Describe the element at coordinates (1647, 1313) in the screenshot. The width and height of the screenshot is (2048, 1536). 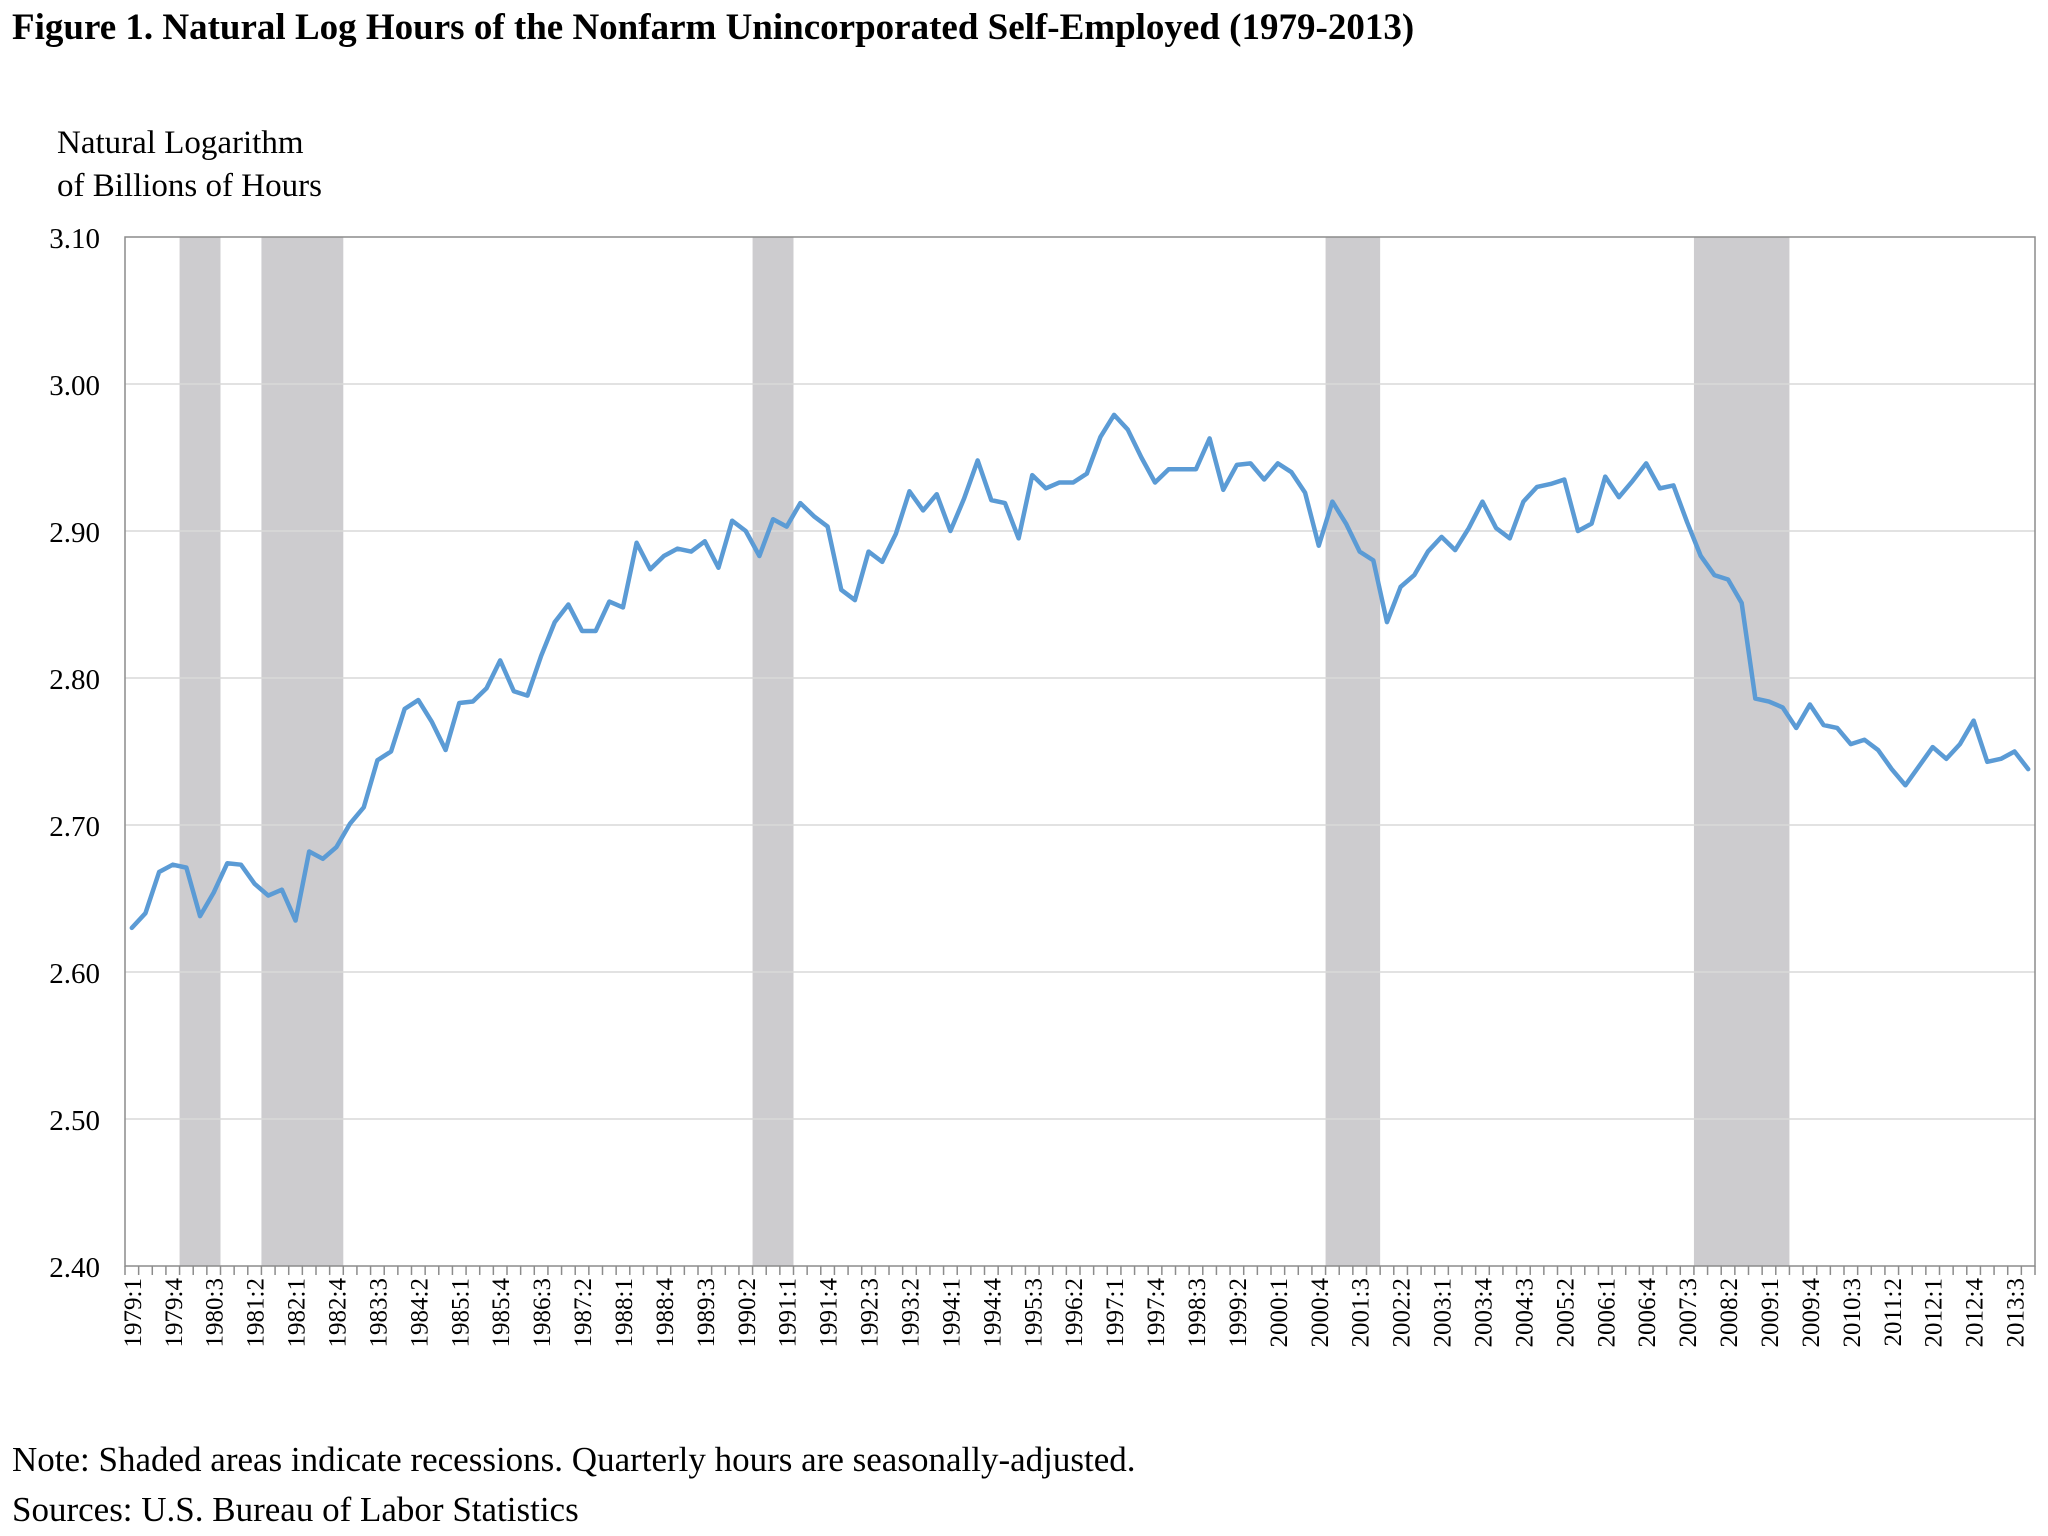
I see `x-tick-label: 2006:4` at that location.